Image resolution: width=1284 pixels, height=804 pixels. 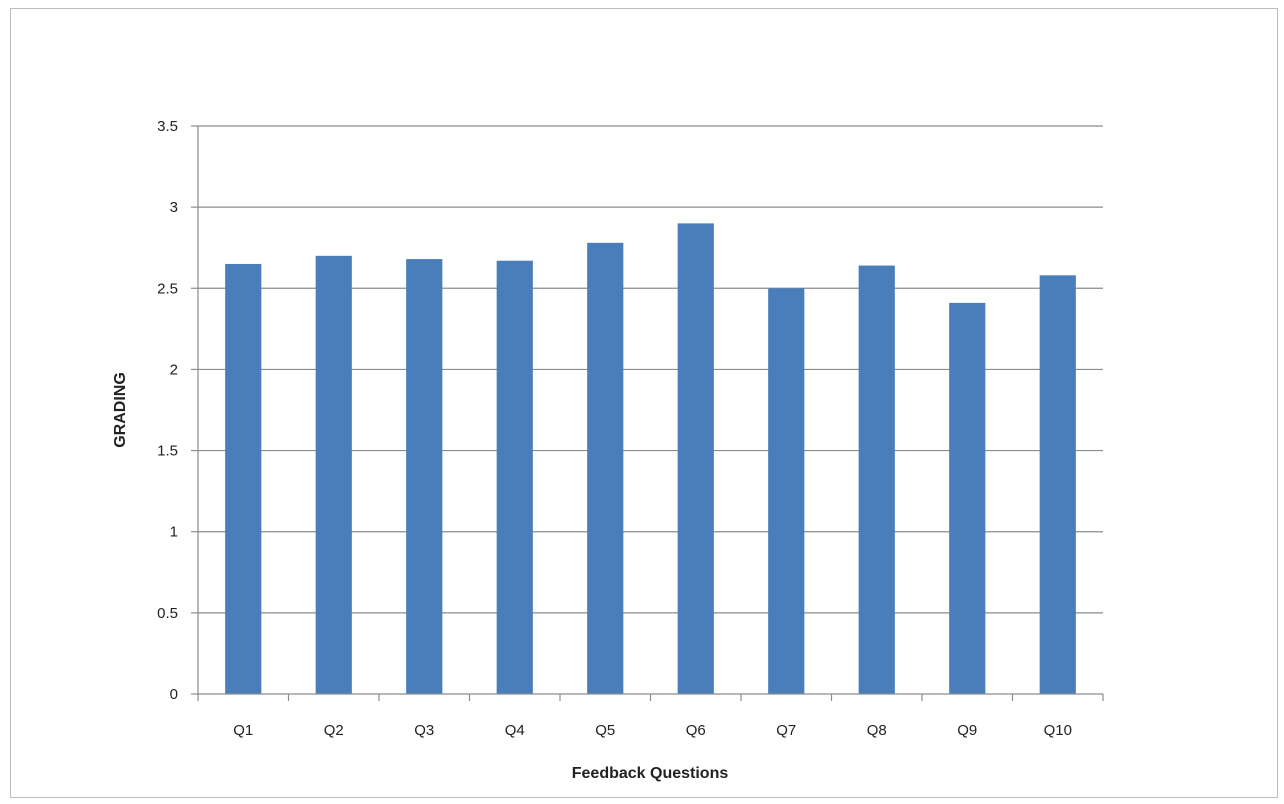 I want to click on x-tick-label: Q10, so click(x=1058, y=730).